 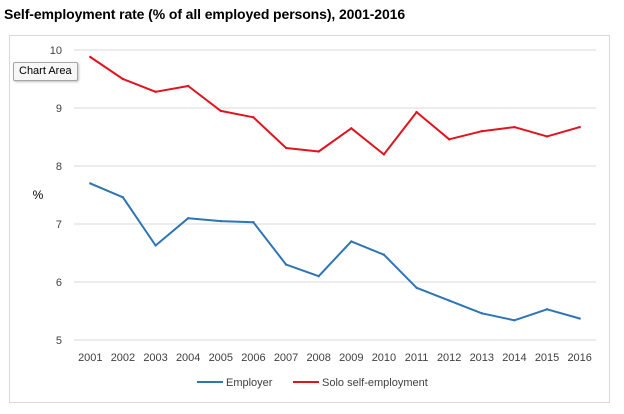 I want to click on x-tick-label: 2014, so click(x=514, y=358).